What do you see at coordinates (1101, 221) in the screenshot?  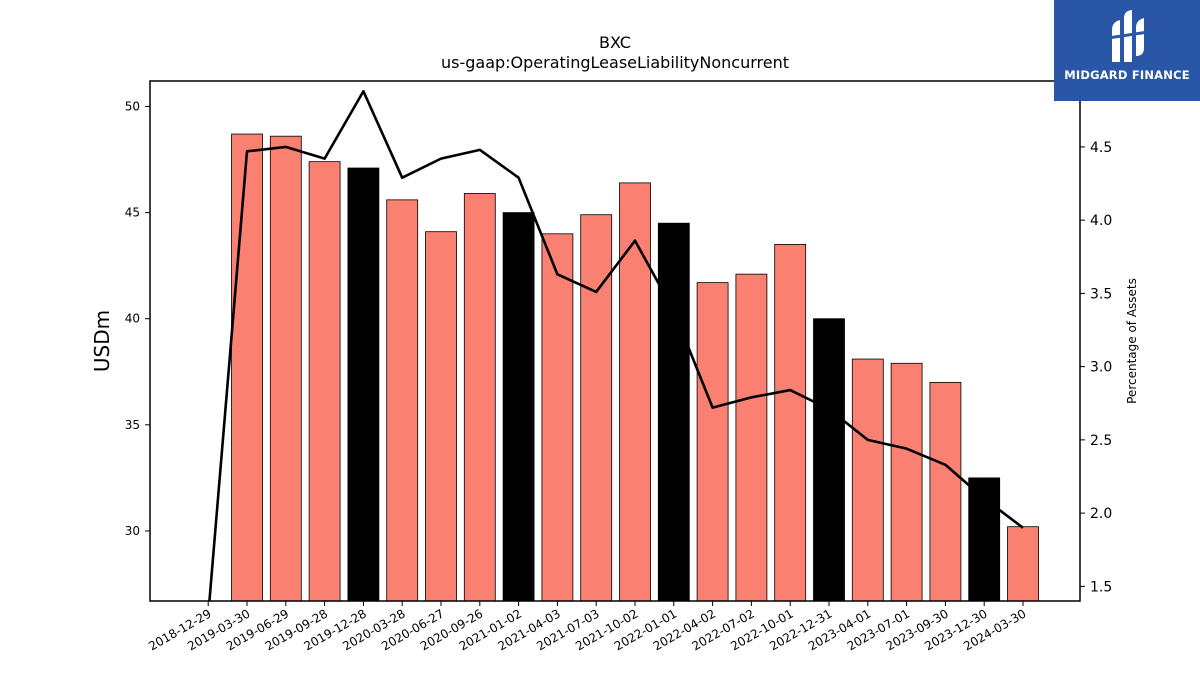 I see `y-right-tick-label: 4.0` at bounding box center [1101, 221].